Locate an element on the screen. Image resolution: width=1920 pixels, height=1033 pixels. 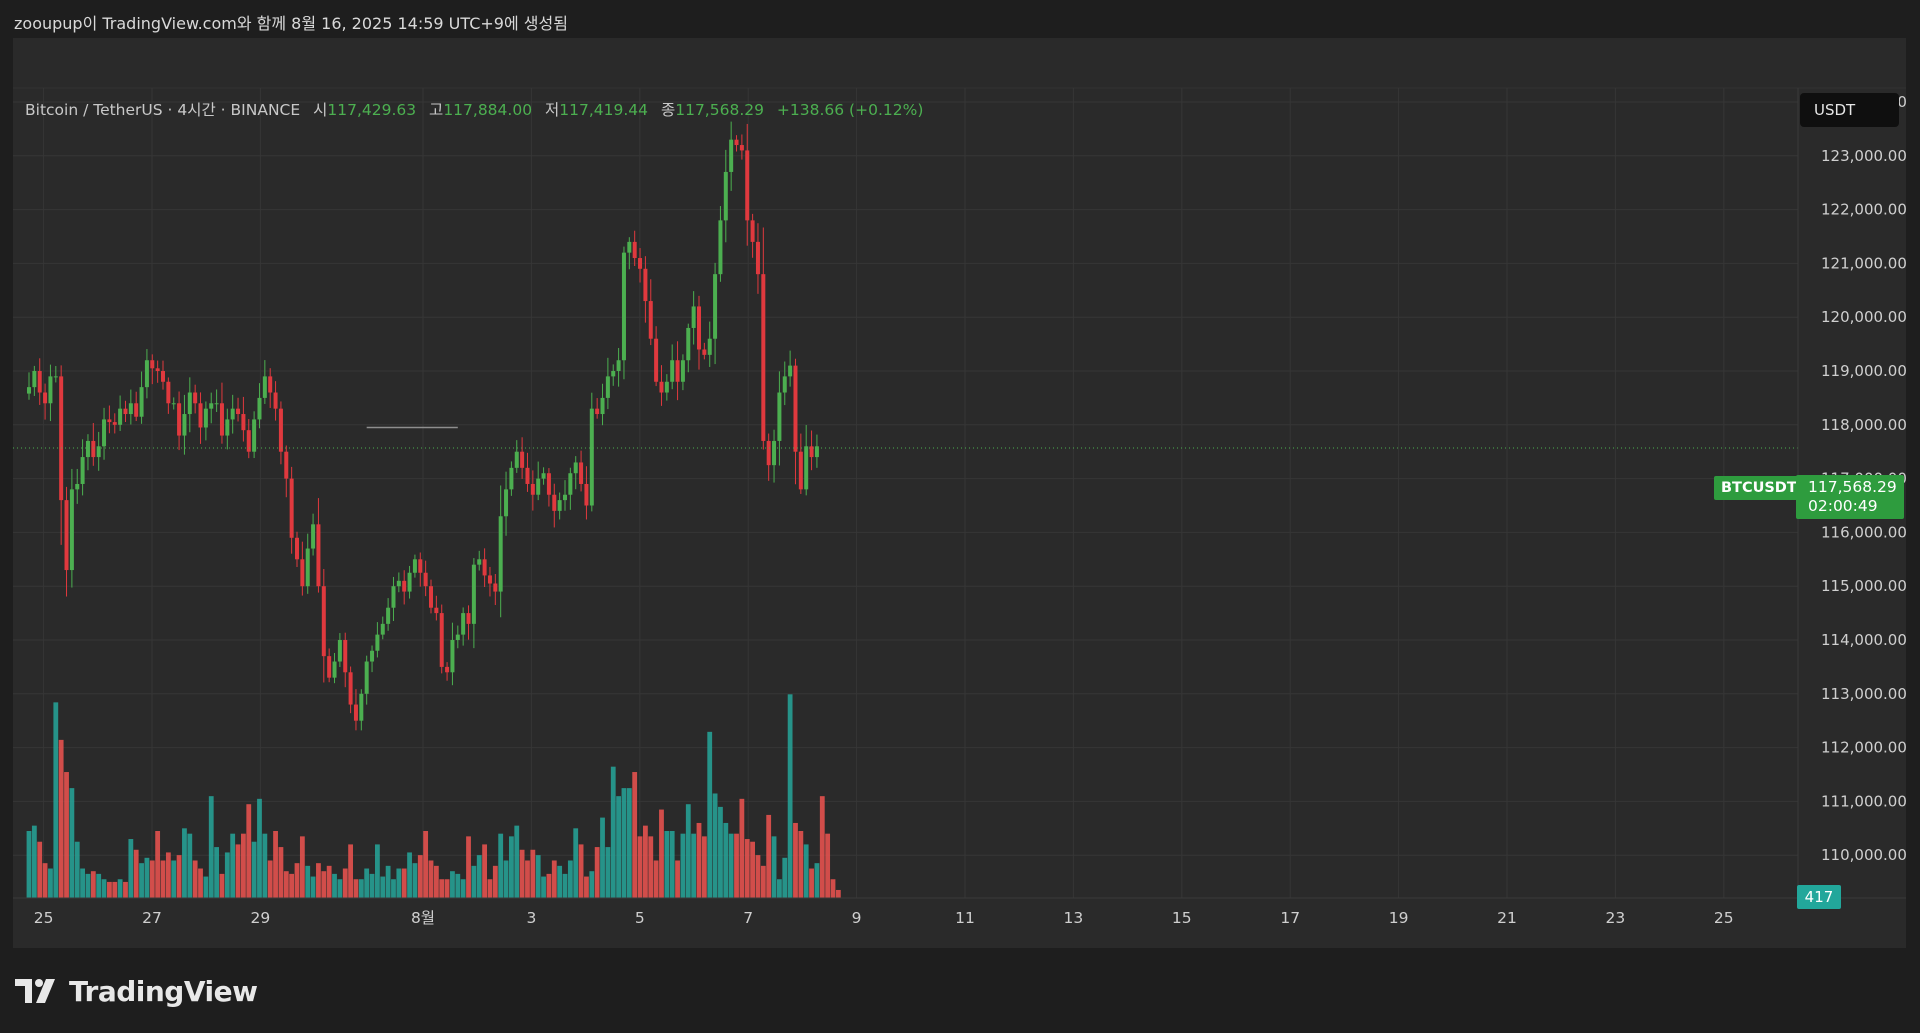
tradingview-brand: TradingView is located at coordinates (136, 991).